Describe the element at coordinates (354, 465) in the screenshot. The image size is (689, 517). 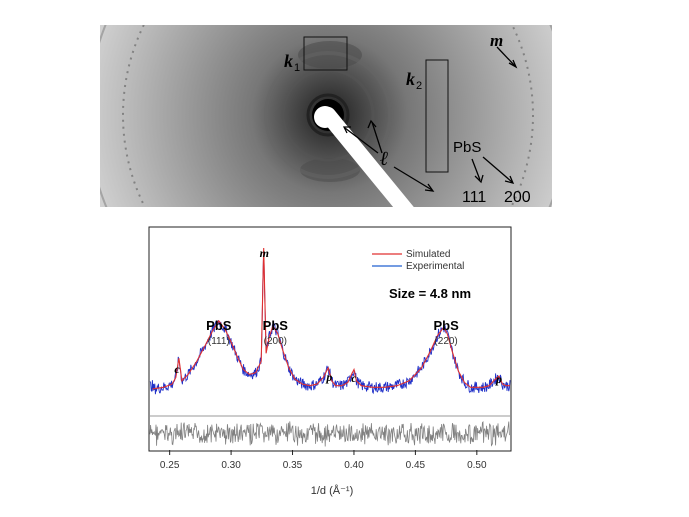
I see `x-tick-label: 0.40` at that location.